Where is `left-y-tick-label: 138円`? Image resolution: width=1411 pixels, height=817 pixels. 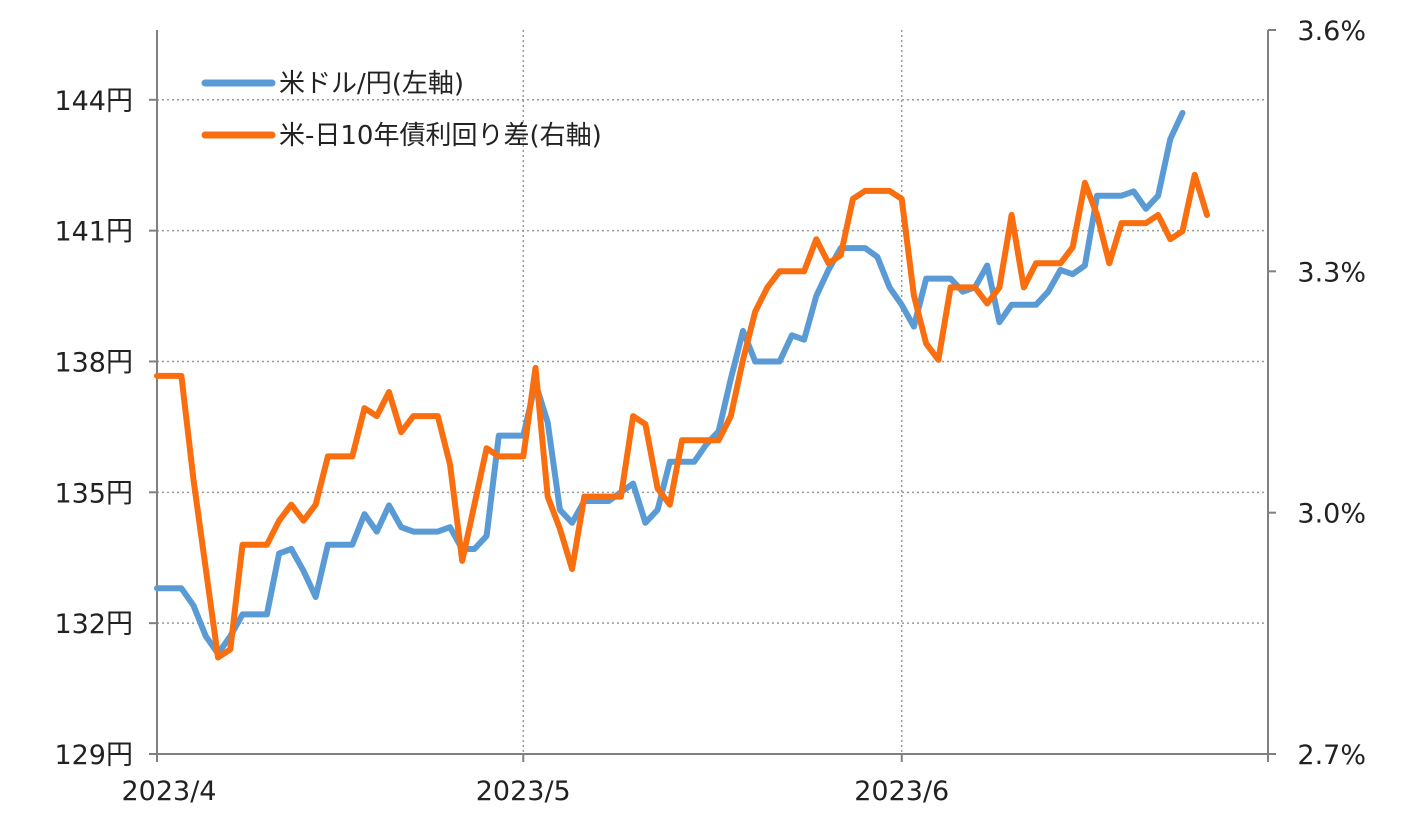
left-y-tick-label: 138円 is located at coordinates (93, 362).